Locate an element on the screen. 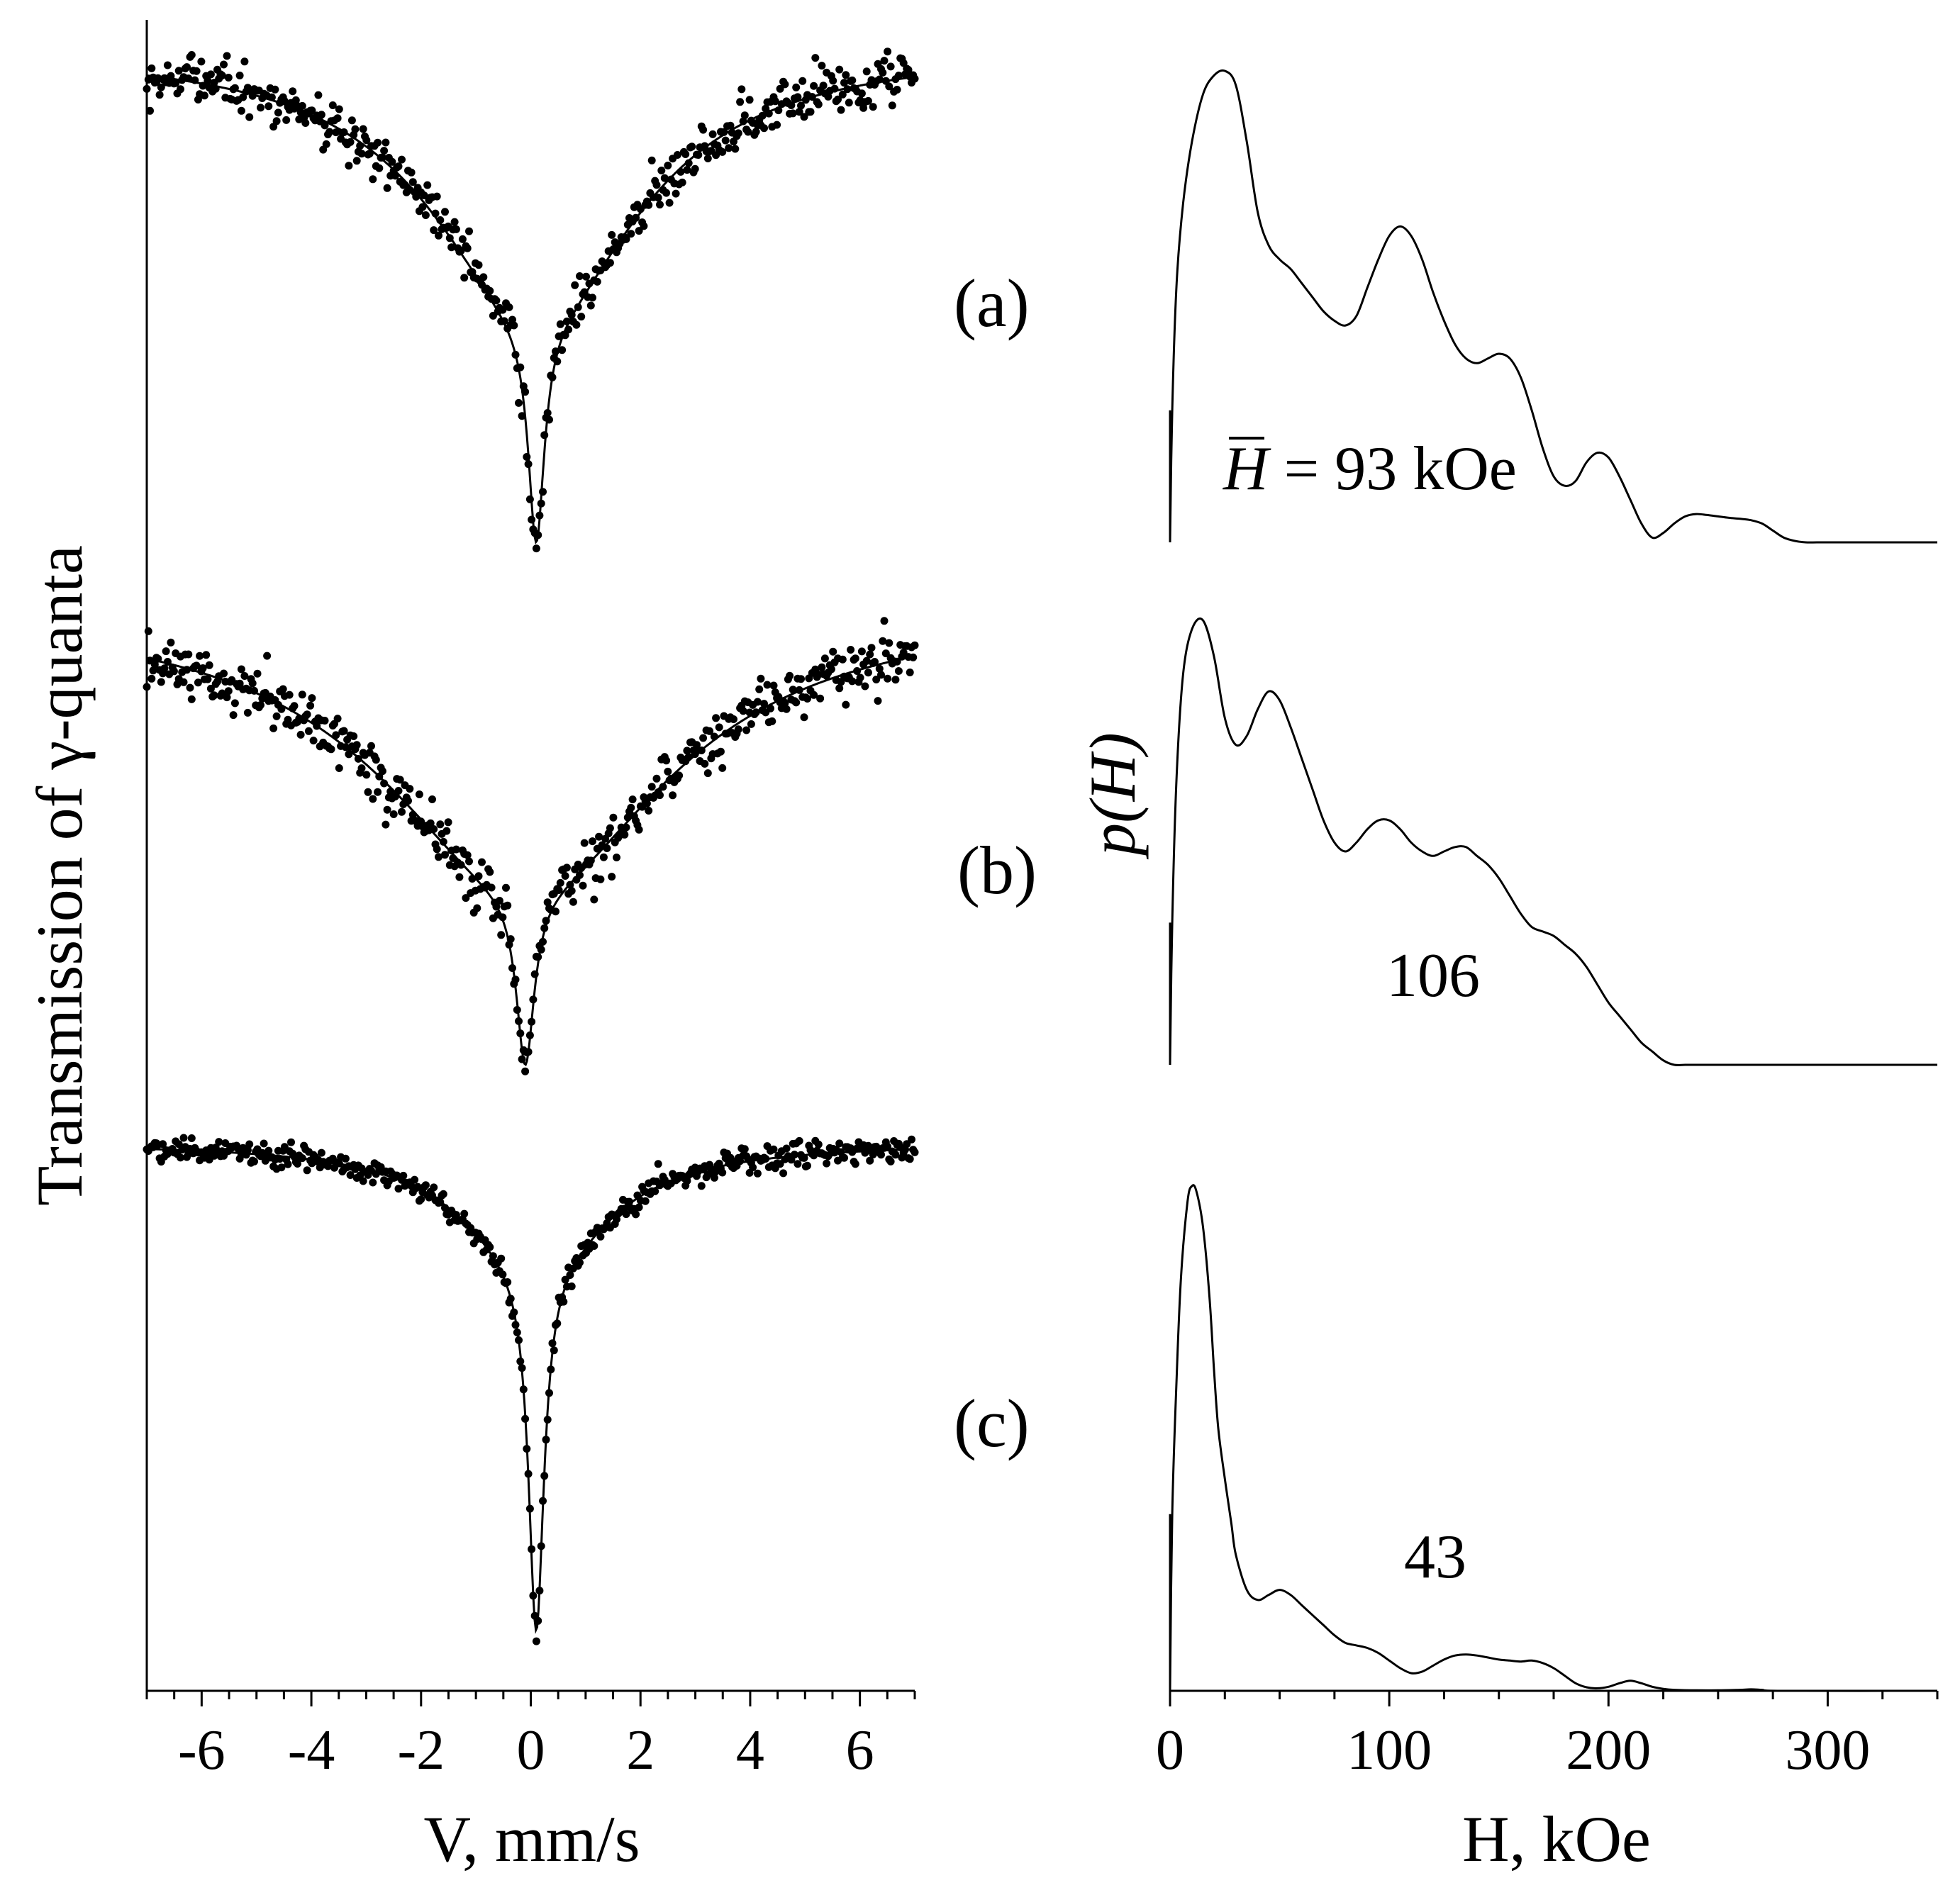 Image resolution: width=1960 pixels, height=1895 pixels. panel-label: (b) is located at coordinates (997, 870).